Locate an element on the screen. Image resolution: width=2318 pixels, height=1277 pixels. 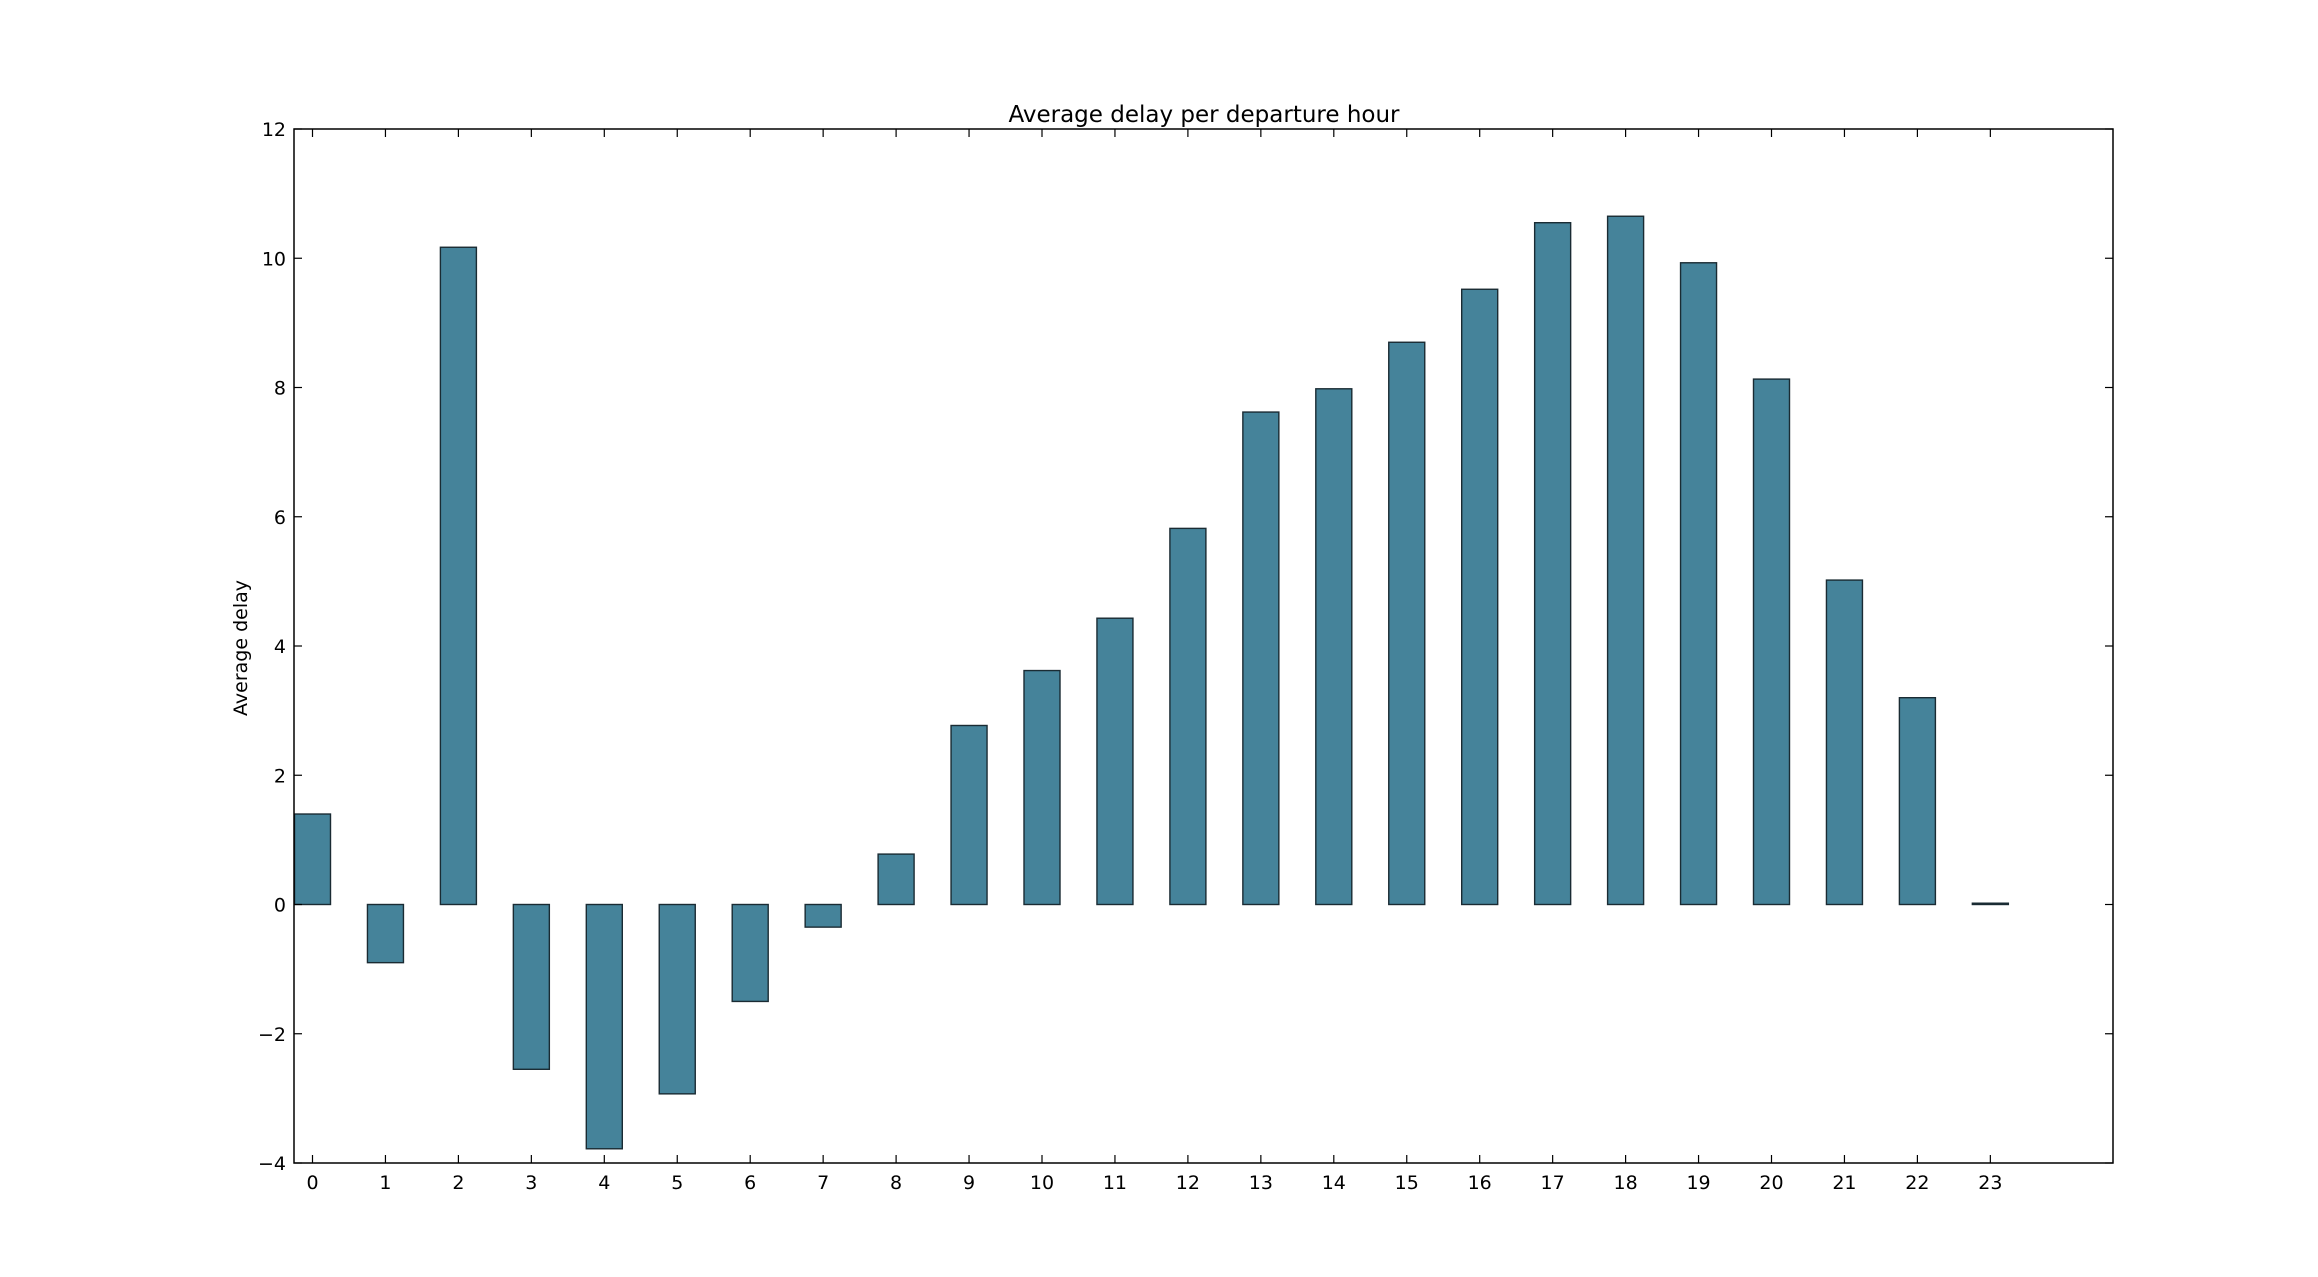
x-tick-label: 14 is located at coordinates (1334, 1183).